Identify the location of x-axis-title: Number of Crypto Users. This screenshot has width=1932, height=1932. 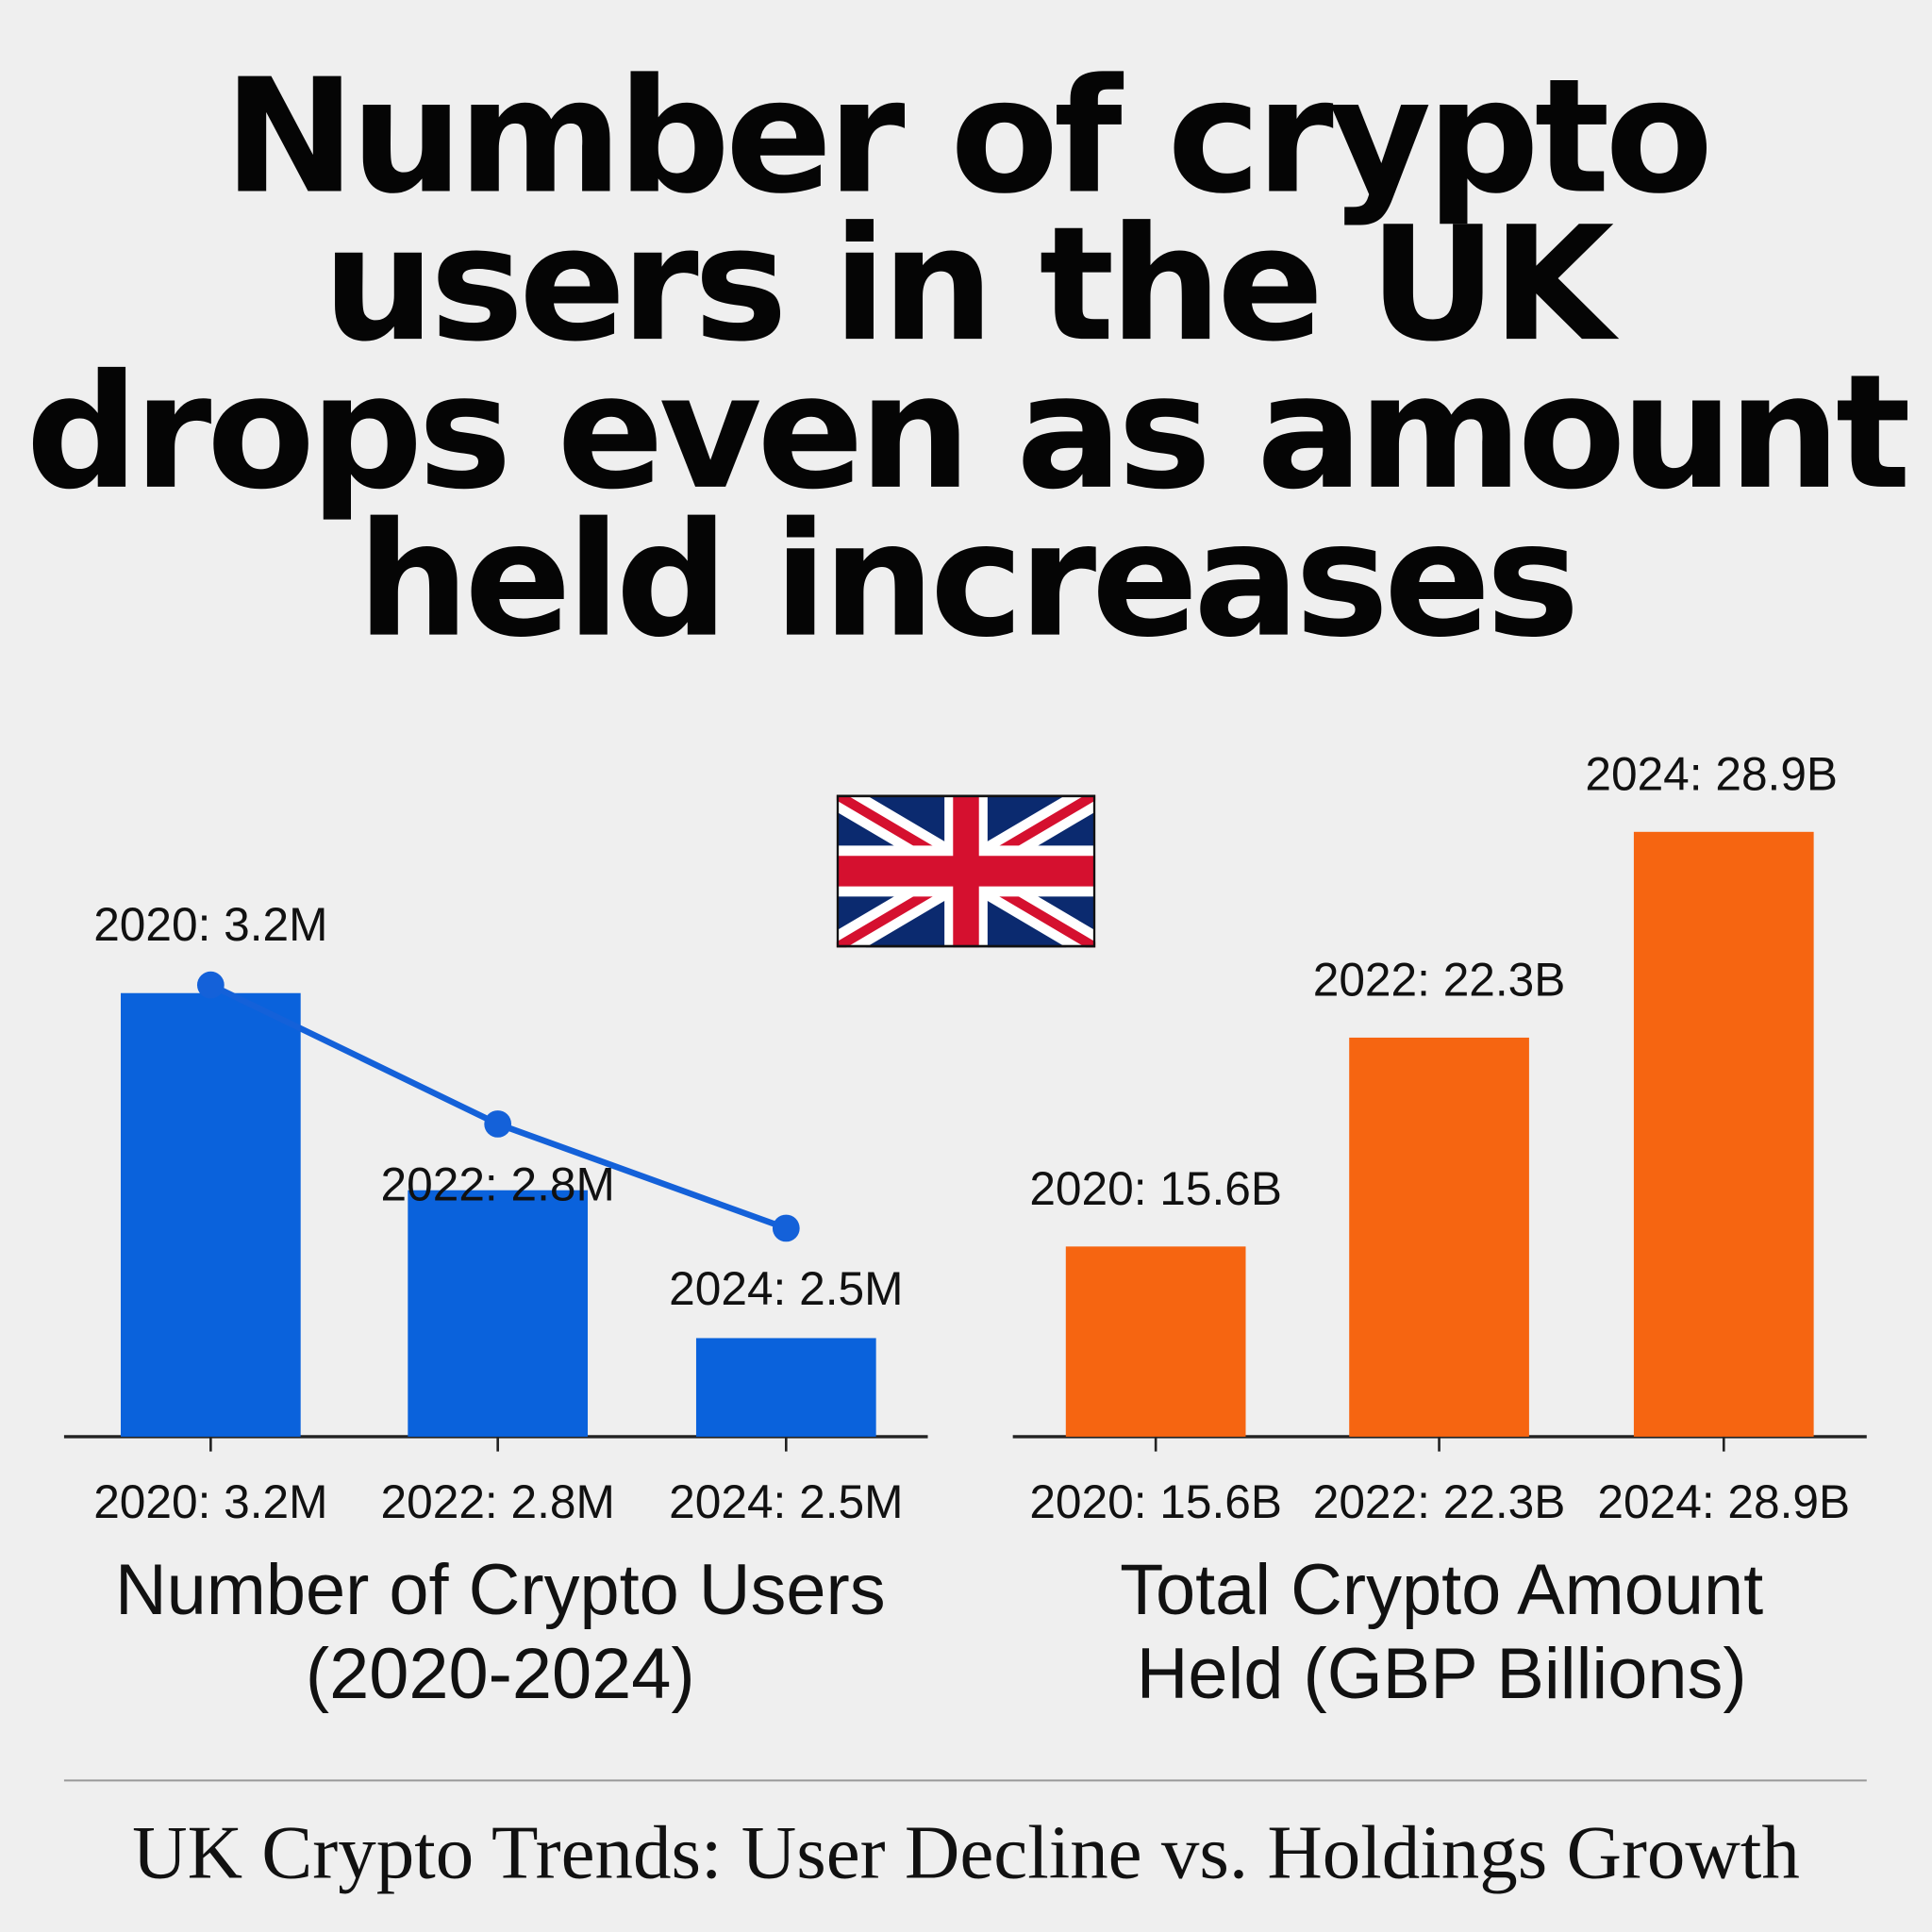
(501, 1590).